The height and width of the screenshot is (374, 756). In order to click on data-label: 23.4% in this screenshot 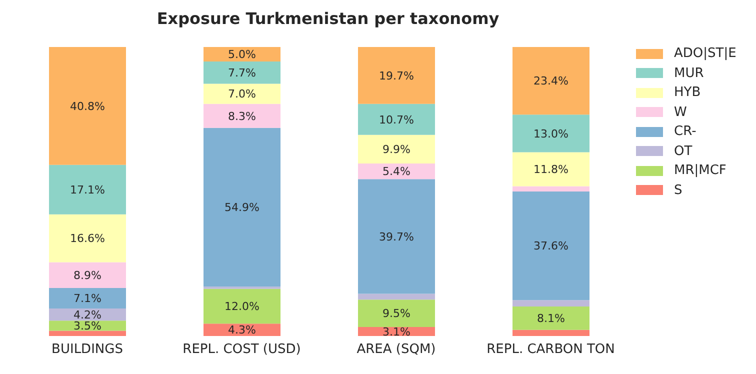, I will do `click(551, 81)`.